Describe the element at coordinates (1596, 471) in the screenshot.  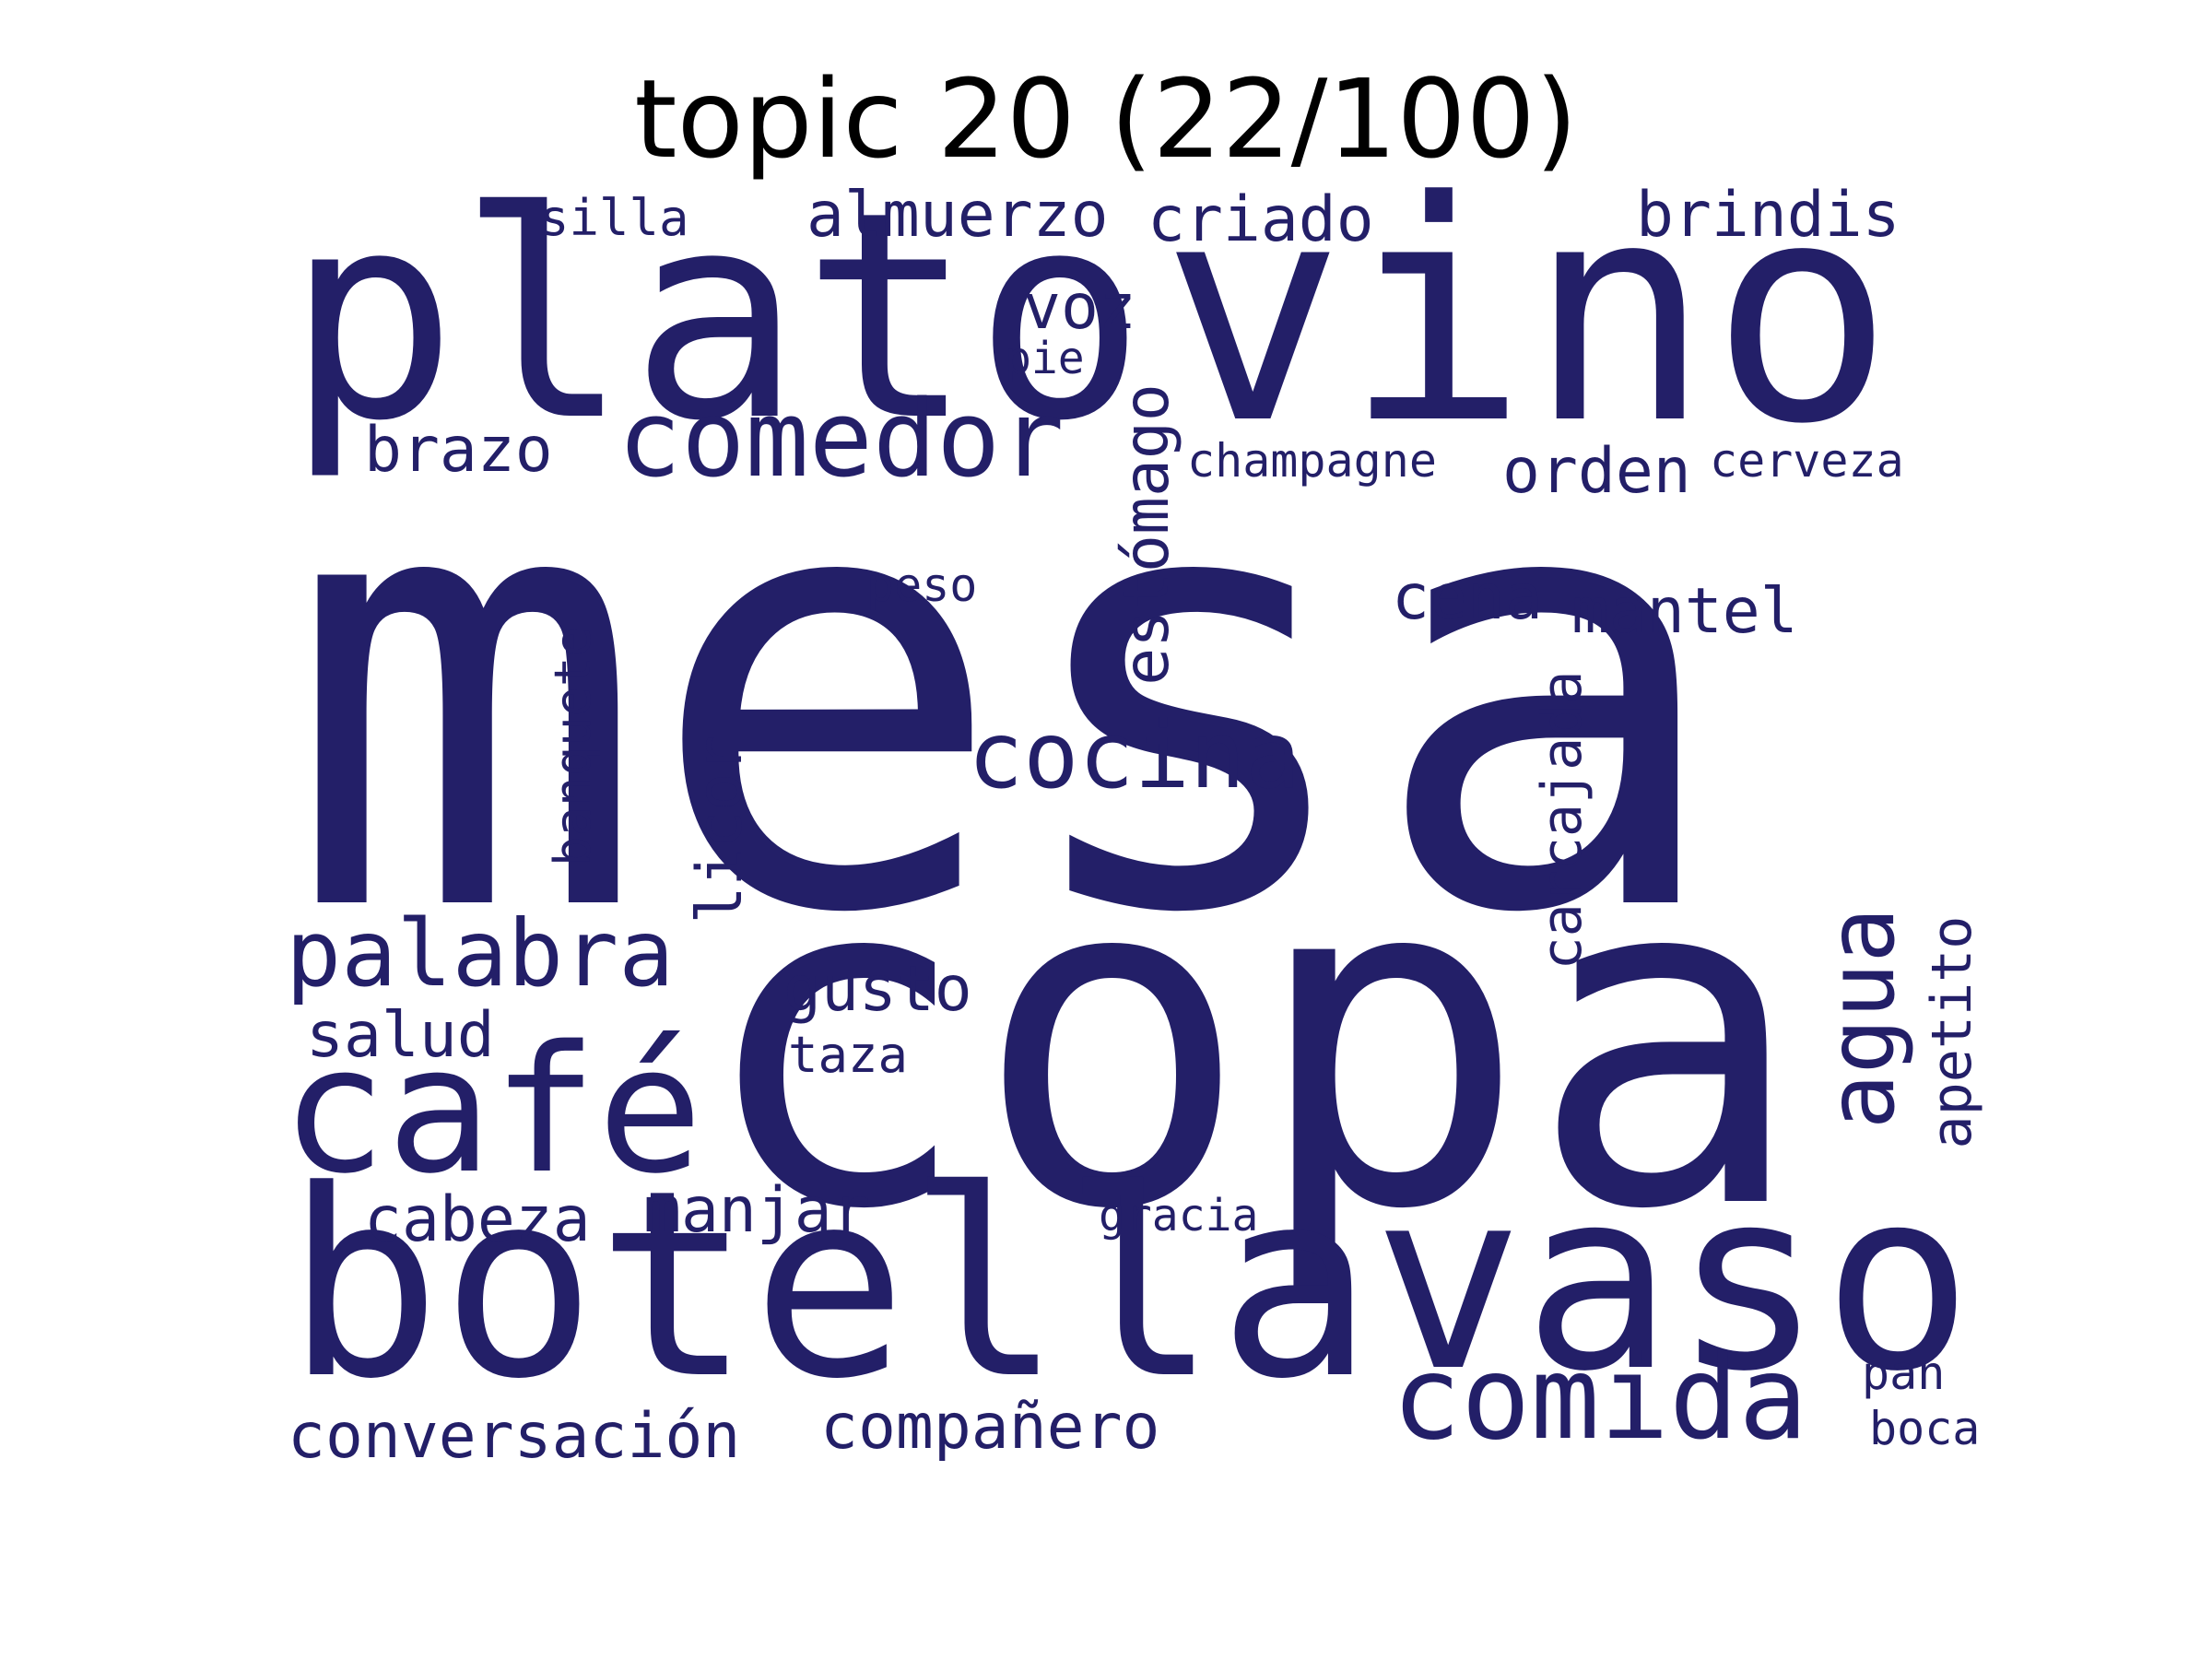
I see `word-orden: orden` at that location.